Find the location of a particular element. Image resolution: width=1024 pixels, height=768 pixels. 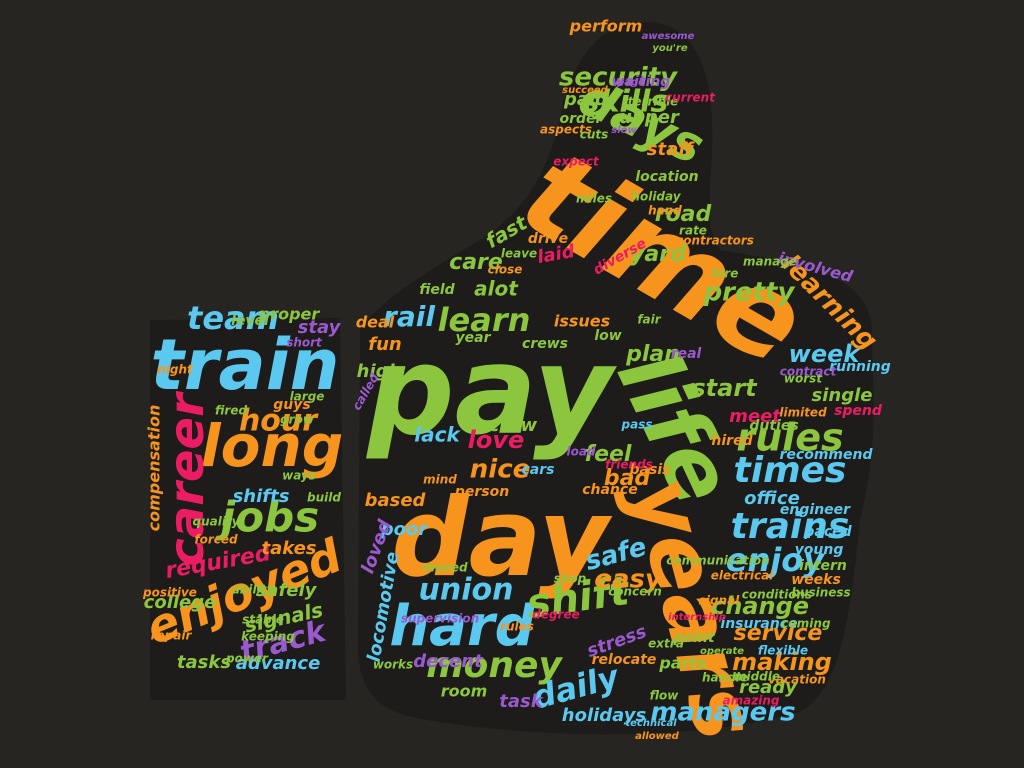

word-train: train is located at coordinates (244, 365).